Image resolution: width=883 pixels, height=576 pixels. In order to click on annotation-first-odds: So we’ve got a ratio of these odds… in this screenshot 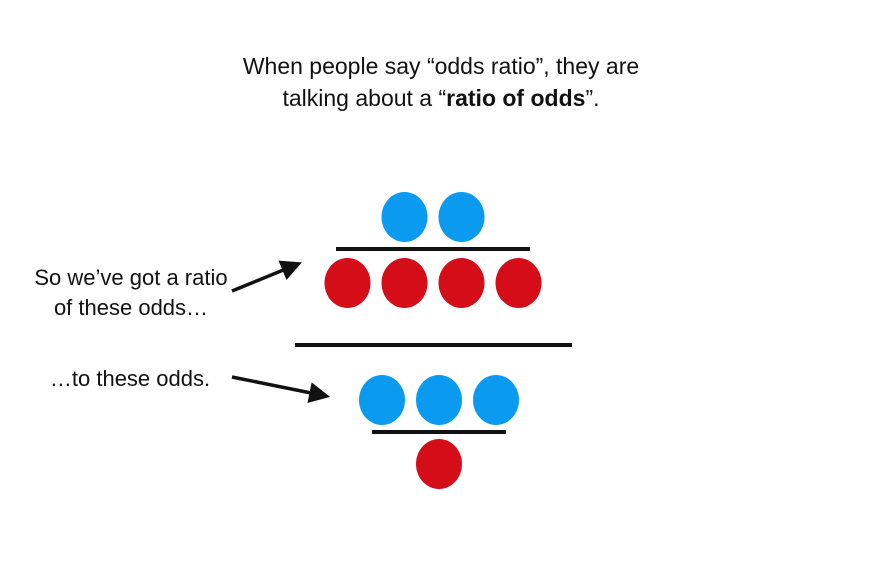, I will do `click(131, 293)`.